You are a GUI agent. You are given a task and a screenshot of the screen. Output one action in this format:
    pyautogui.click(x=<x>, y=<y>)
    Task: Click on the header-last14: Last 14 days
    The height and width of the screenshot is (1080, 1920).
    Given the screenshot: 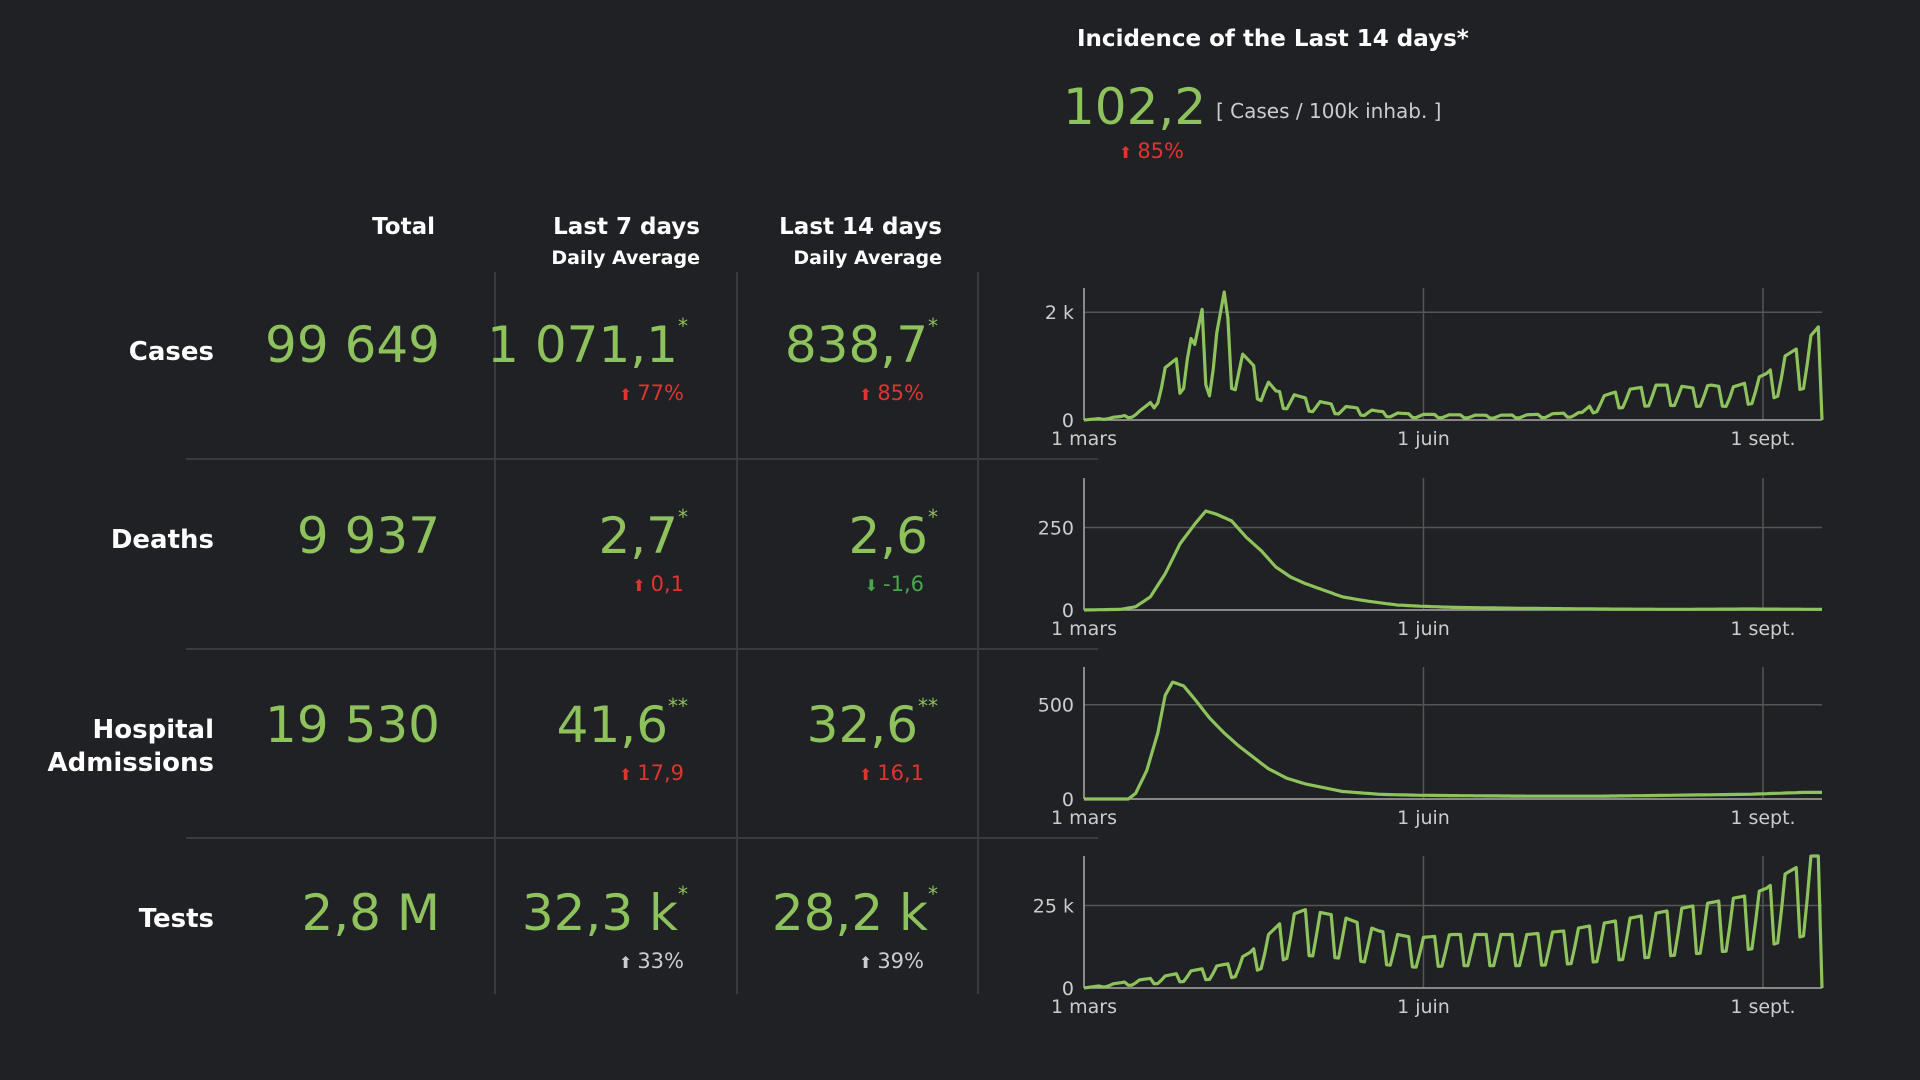 What is the action you would take?
    pyautogui.click(x=860, y=227)
    